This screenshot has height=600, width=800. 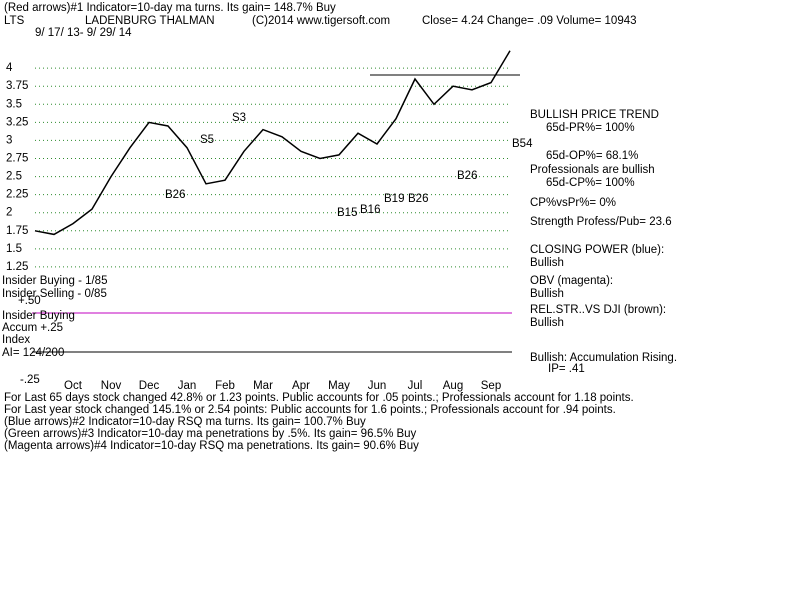 I want to click on y-tick-label: 2.75, so click(x=17, y=159).